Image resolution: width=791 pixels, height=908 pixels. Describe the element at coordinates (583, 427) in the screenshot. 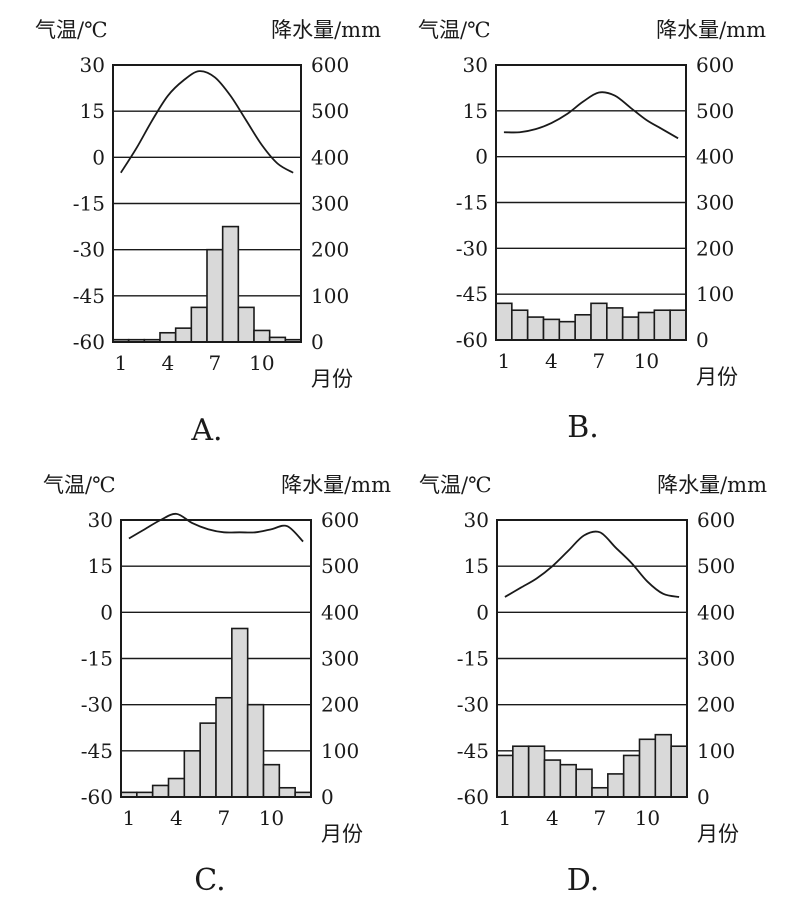

I see `panel-letter: B.` at that location.